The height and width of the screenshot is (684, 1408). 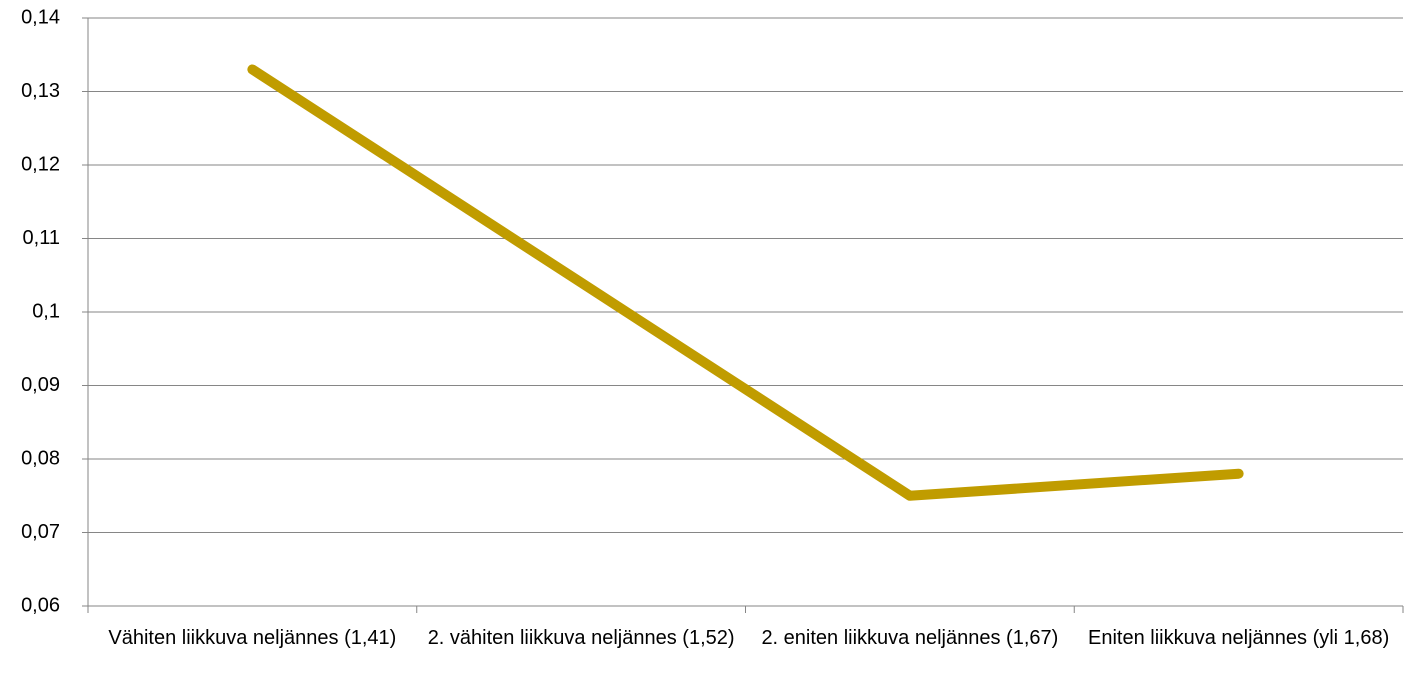 What do you see at coordinates (40, 605) in the screenshot?
I see `y-tick-label: 0,06` at bounding box center [40, 605].